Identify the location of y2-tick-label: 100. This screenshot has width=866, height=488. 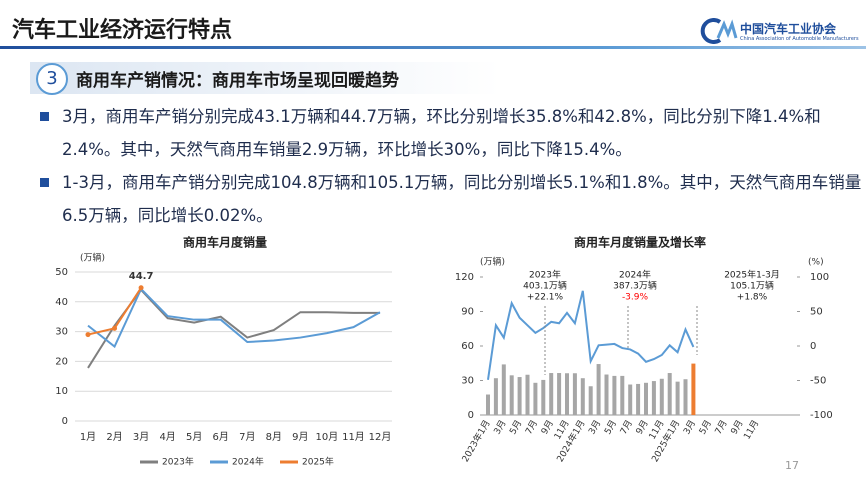
(819, 277).